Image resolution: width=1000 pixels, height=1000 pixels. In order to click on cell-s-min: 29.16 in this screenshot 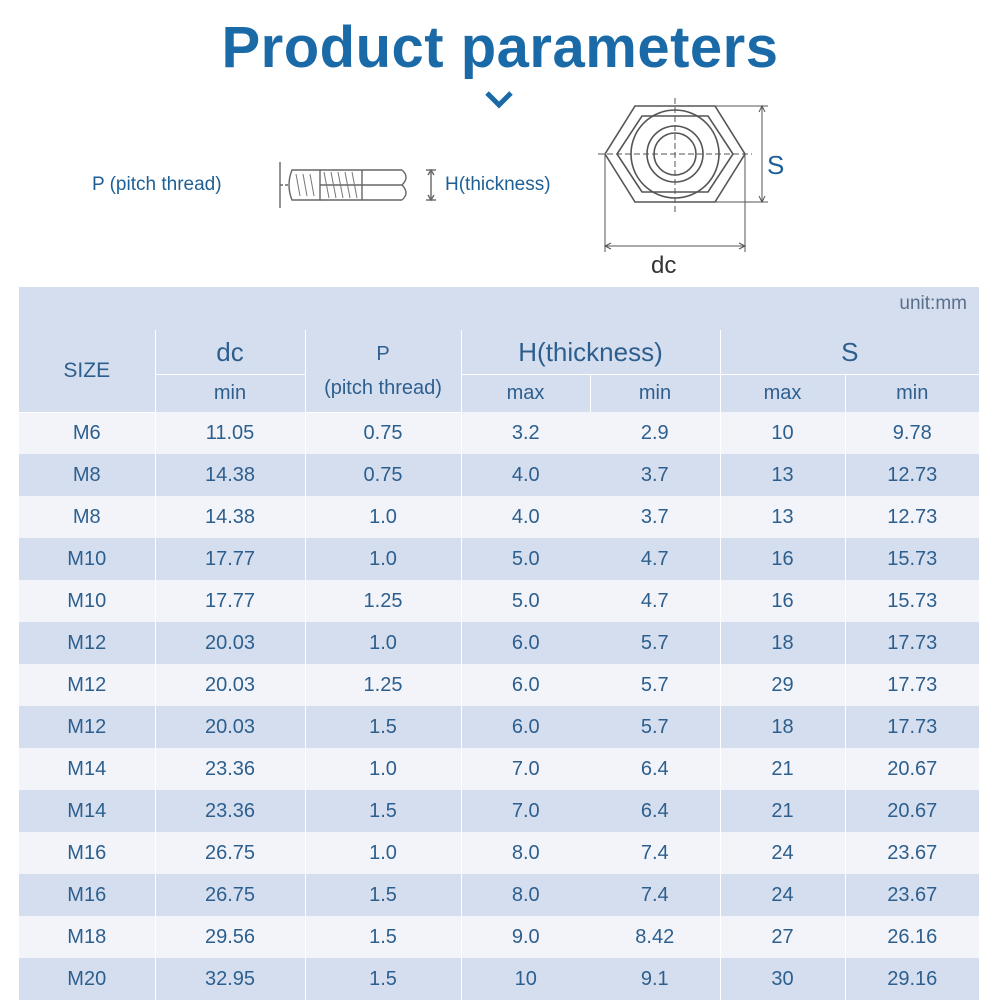, I will do `click(912, 979)`.